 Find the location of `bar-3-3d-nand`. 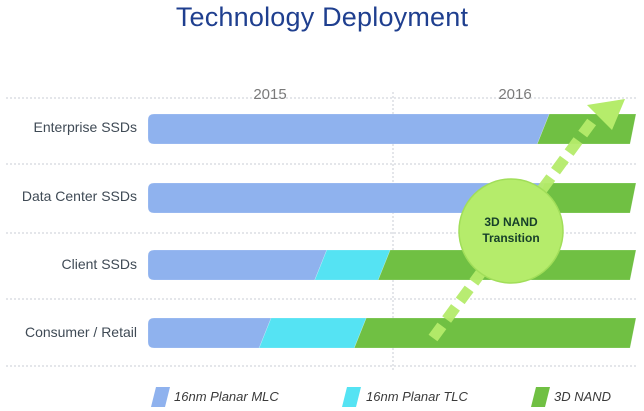

bar-3-3d-nand is located at coordinates (495, 333).